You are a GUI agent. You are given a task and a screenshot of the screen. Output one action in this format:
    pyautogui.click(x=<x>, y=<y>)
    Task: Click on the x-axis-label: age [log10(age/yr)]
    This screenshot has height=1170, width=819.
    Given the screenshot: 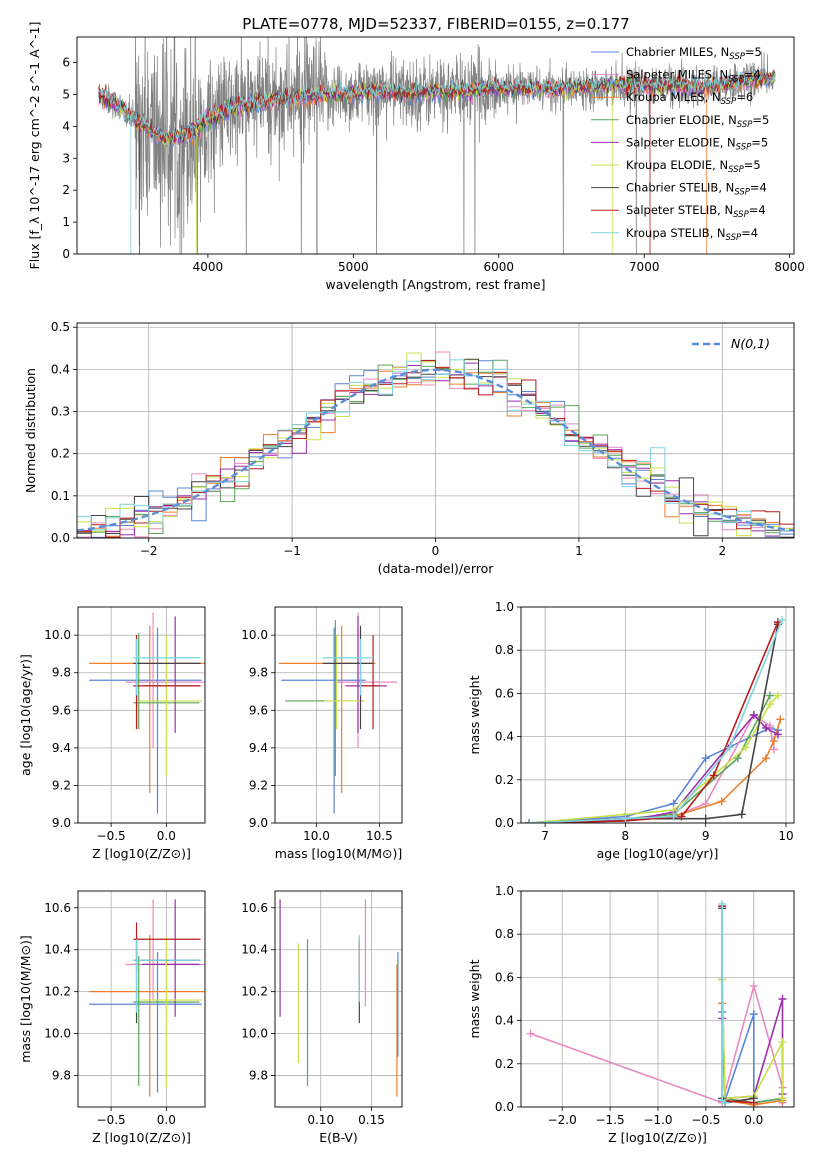 What is the action you would take?
    pyautogui.click(x=658, y=853)
    